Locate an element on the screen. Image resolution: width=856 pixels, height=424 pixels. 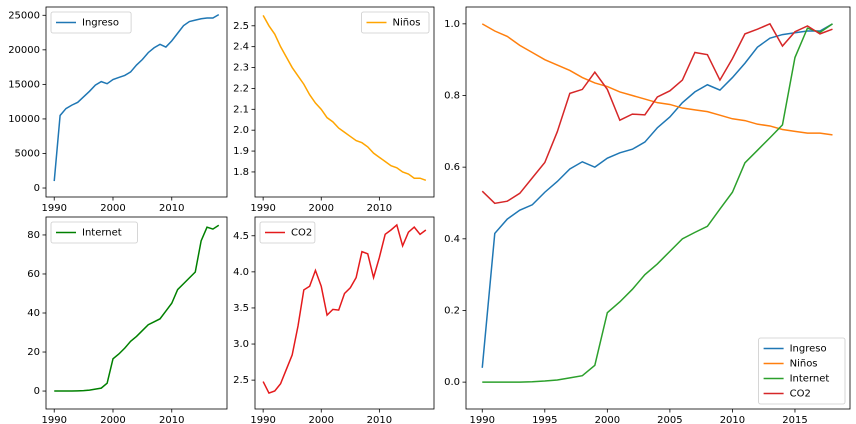
y-tick-label: 2.2 is located at coordinates (241, 88).